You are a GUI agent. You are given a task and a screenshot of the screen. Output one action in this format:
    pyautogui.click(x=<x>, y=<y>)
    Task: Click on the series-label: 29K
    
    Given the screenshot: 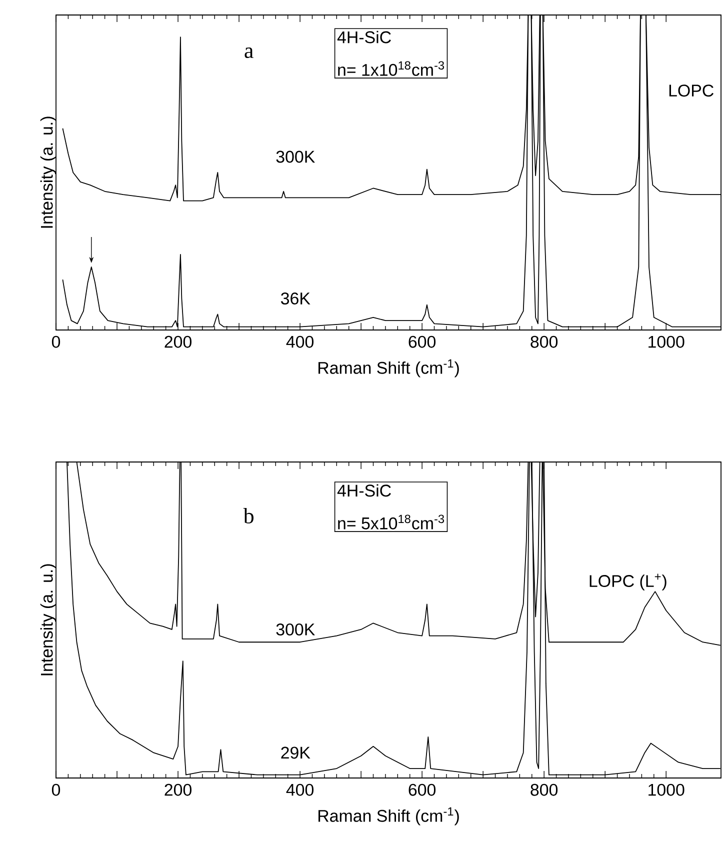 What is the action you would take?
    pyautogui.click(x=295, y=752)
    